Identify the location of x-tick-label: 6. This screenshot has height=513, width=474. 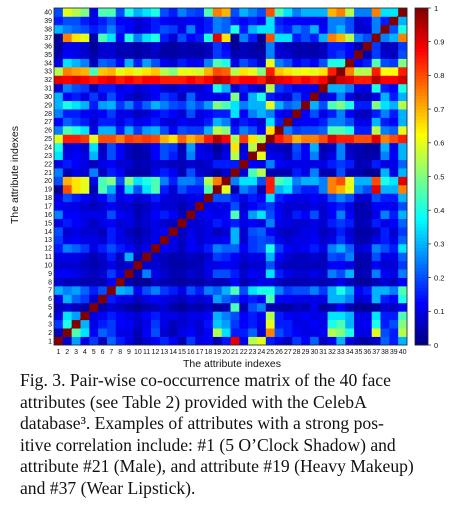
(103, 352).